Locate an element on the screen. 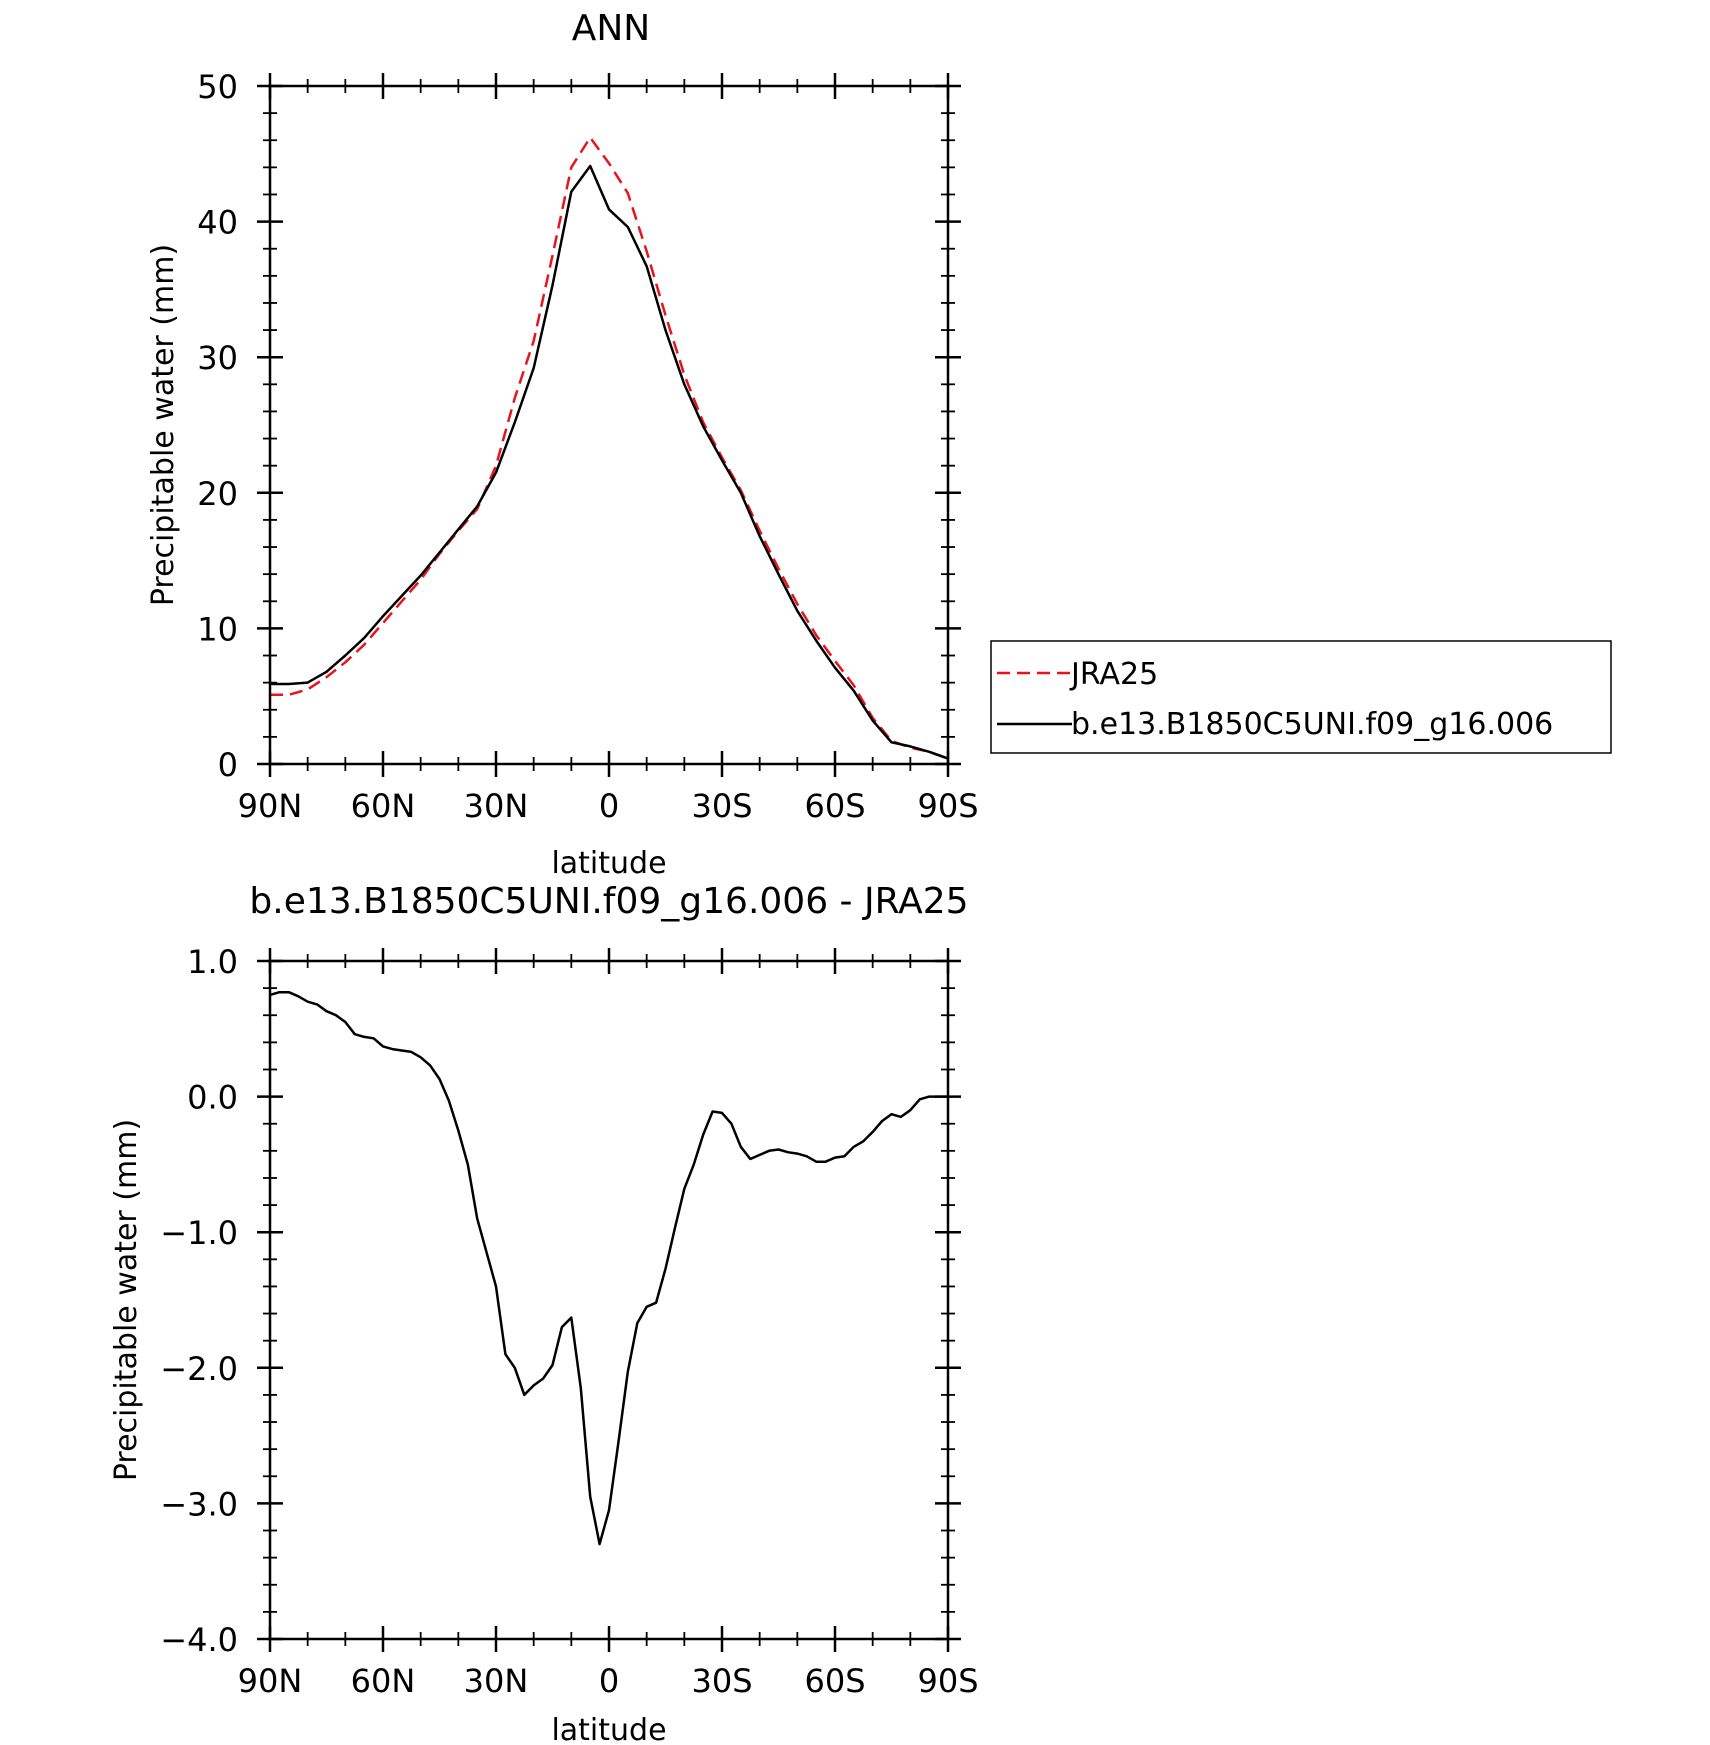 The width and height of the screenshot is (1710, 1745). bottom-panel-series is located at coordinates (608, 1268).